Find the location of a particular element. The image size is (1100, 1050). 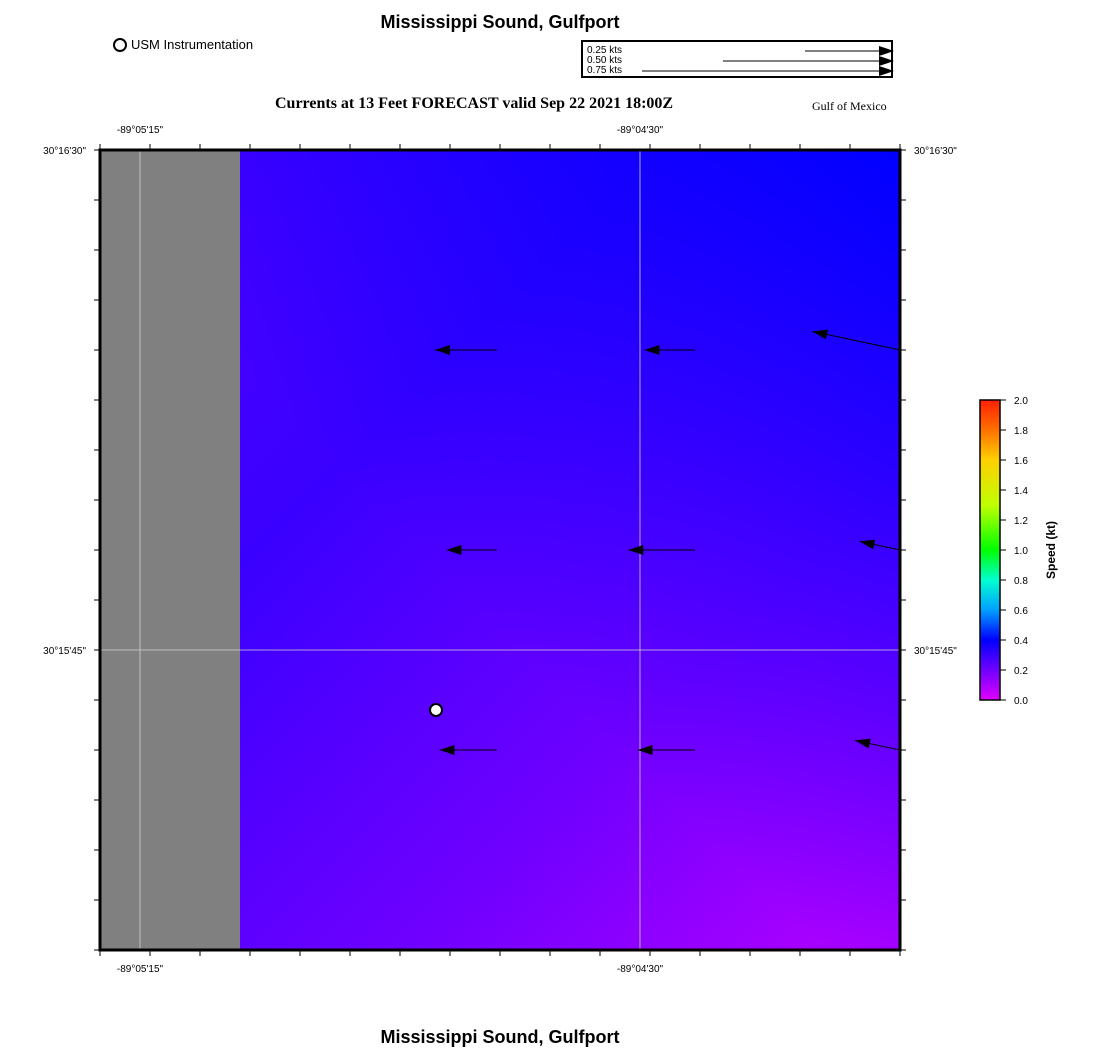

colorbar-tick-label: 0.0 is located at coordinates (1021, 701).